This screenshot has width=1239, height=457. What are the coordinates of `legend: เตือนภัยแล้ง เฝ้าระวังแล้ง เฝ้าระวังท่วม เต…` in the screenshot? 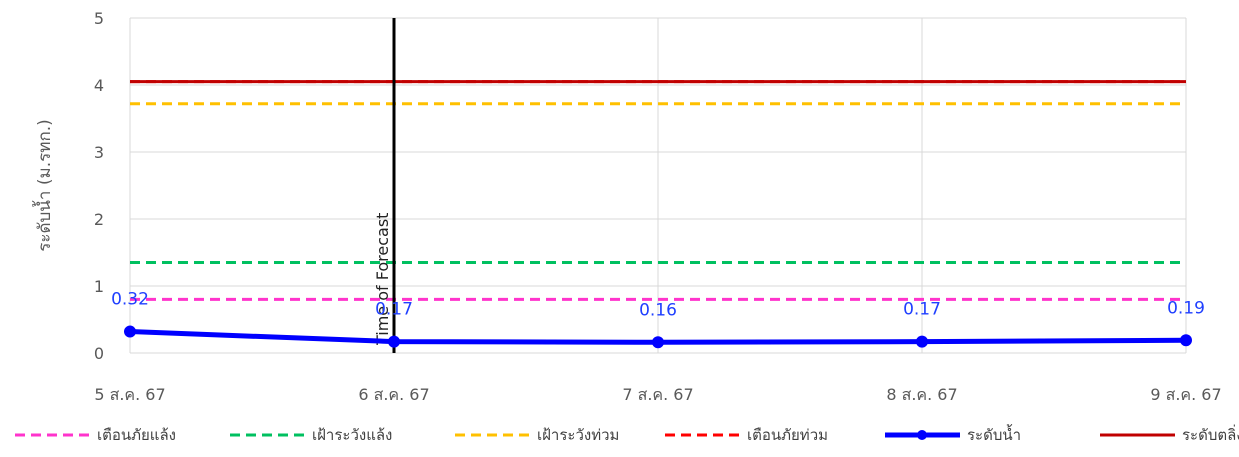 It's located at (627, 434).